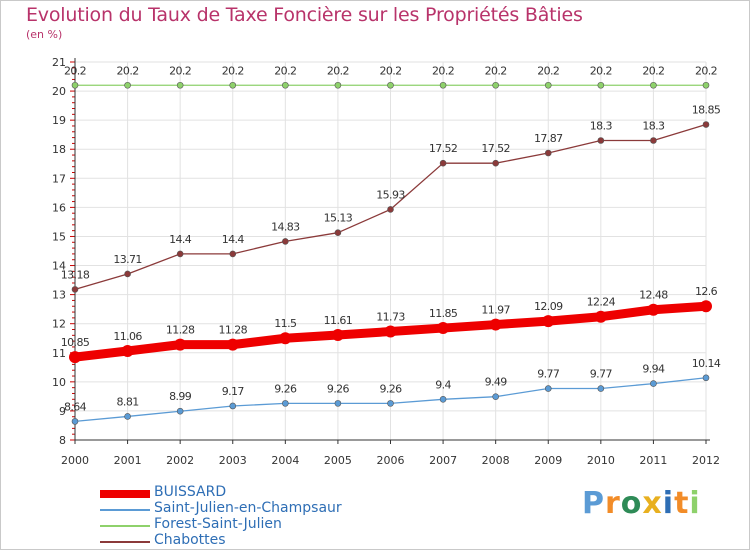 The height and width of the screenshot is (550, 750). Describe the element at coordinates (59, 120) in the screenshot. I see `y-tick-label: 19` at that location.